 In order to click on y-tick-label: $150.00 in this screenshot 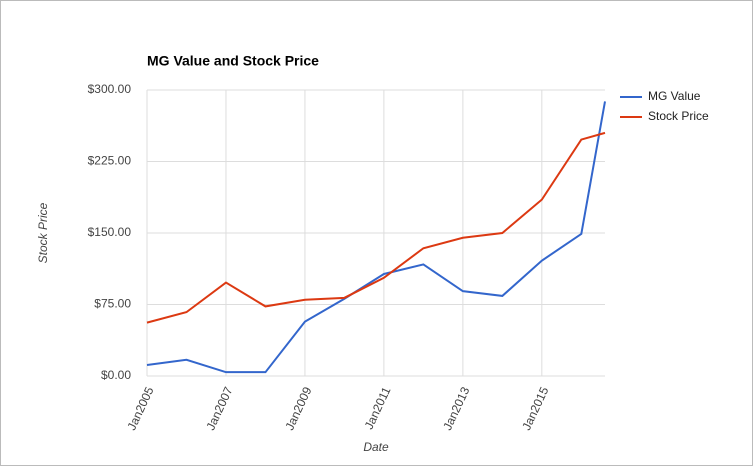, I will do `click(110, 232)`.